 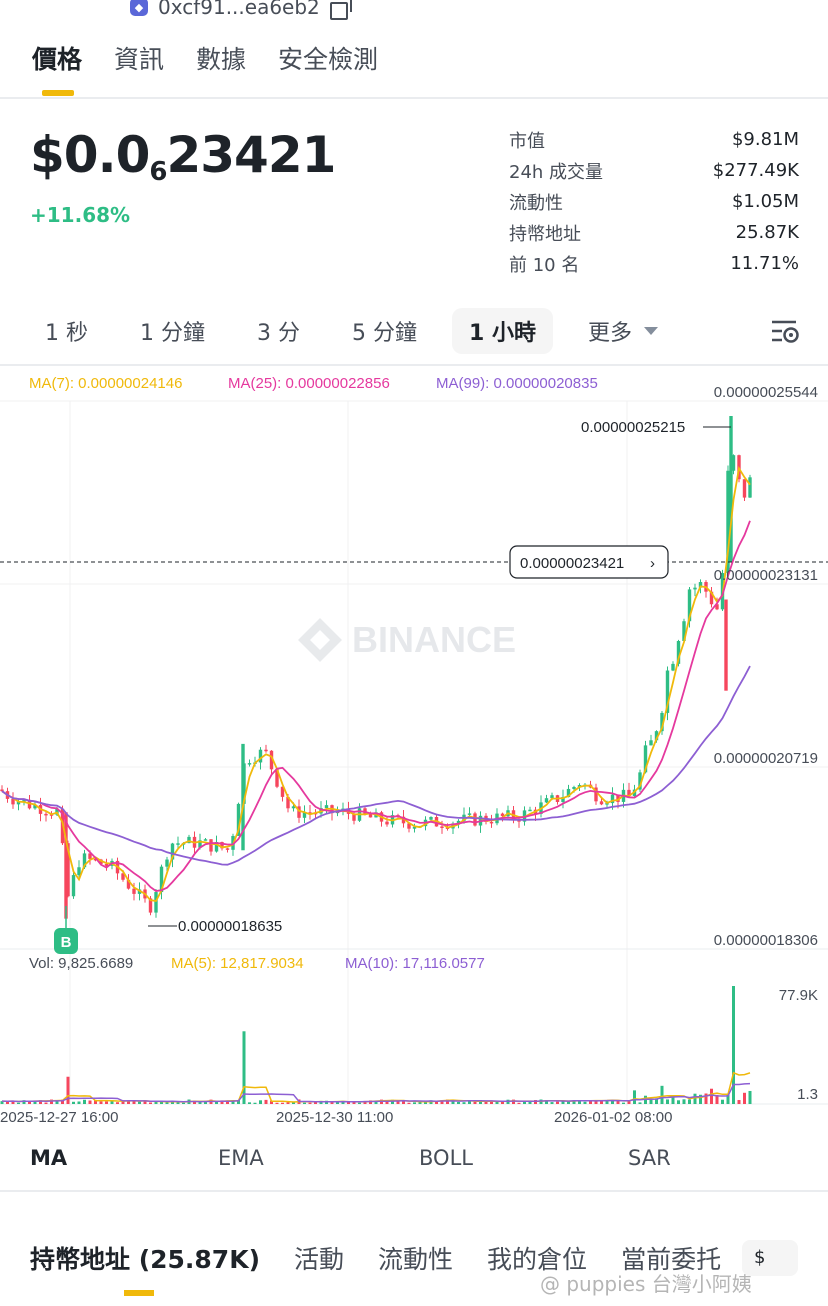 What do you see at coordinates (414, 365) in the screenshot?
I see `divider` at bounding box center [414, 365].